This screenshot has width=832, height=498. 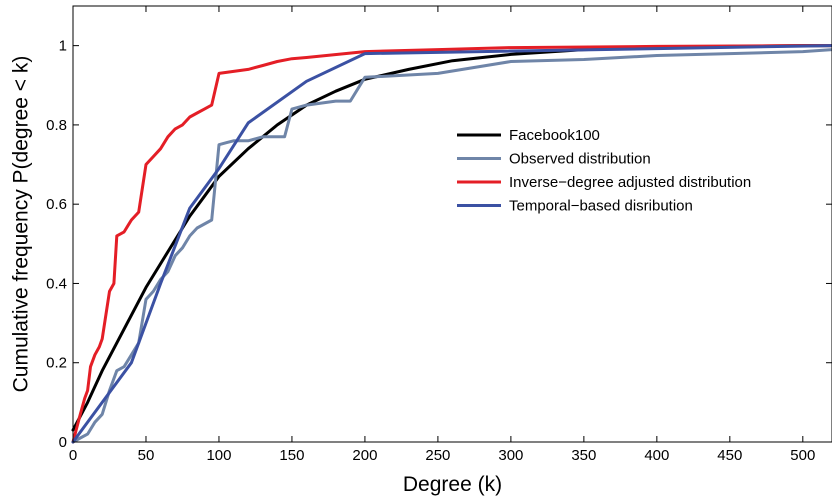 I want to click on x-tick-label: 500, so click(x=802, y=455).